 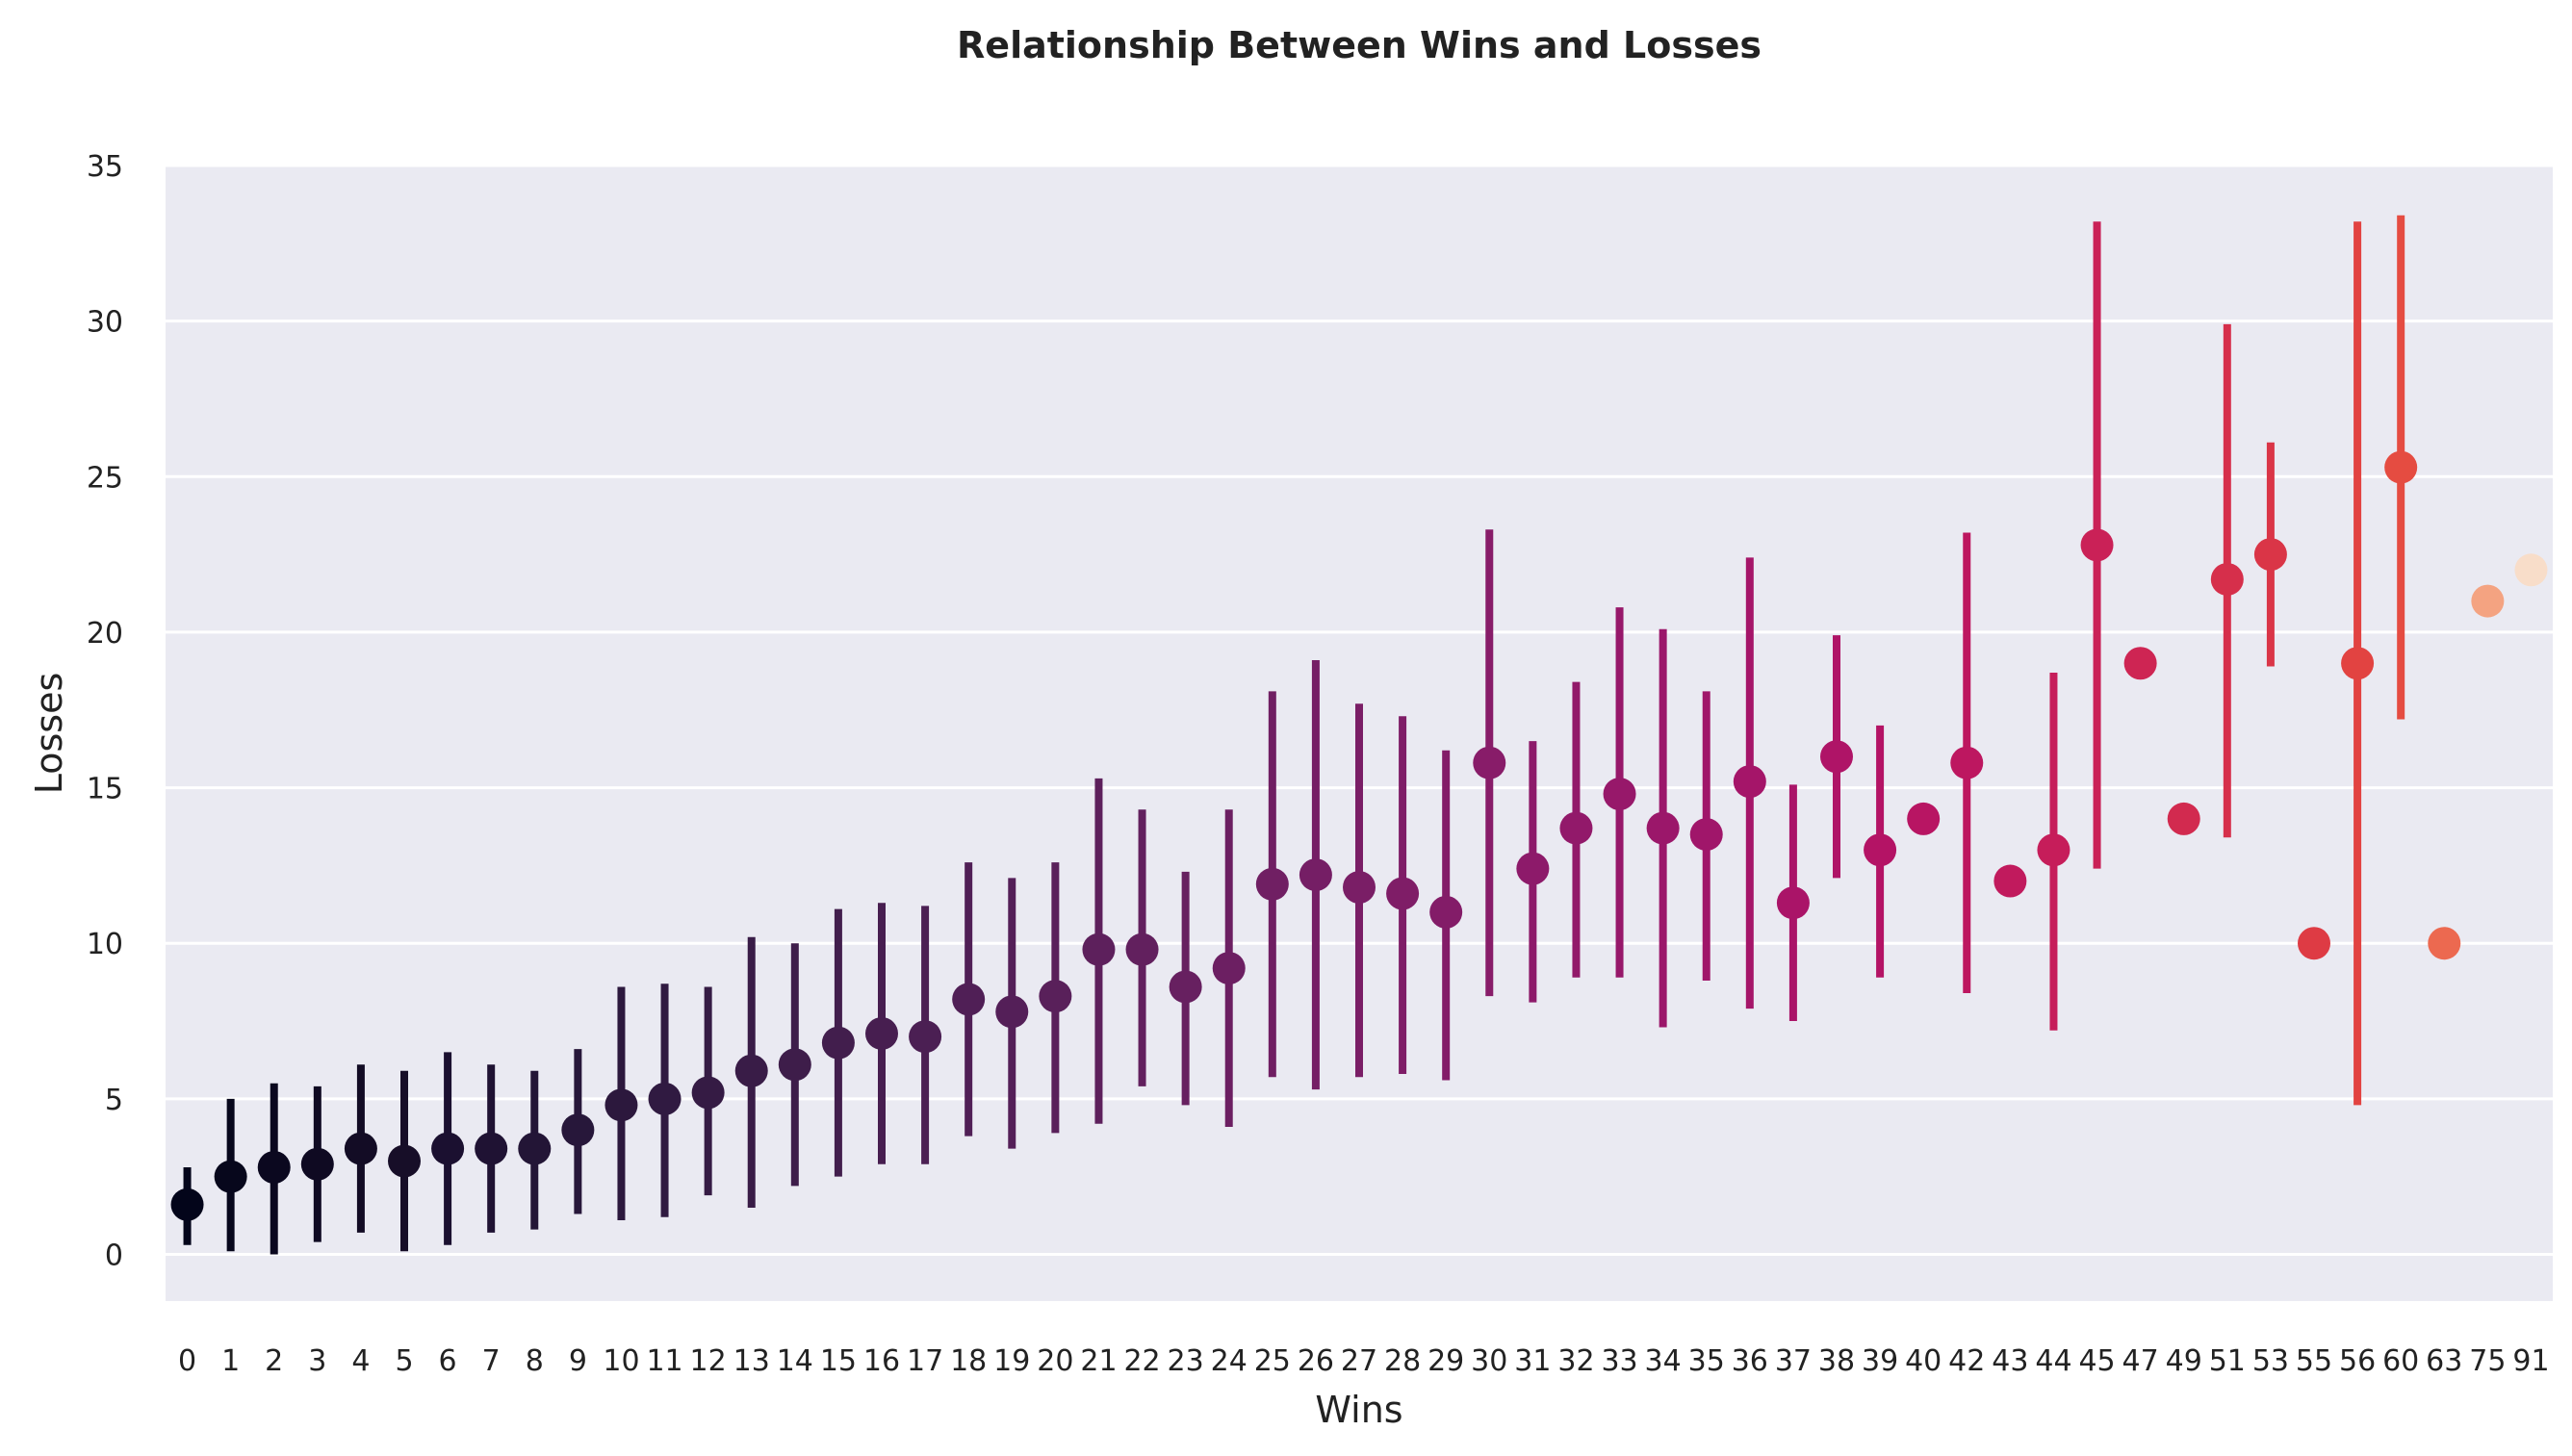 What do you see at coordinates (49, 734) in the screenshot?
I see `y-axis-label: Losses` at bounding box center [49, 734].